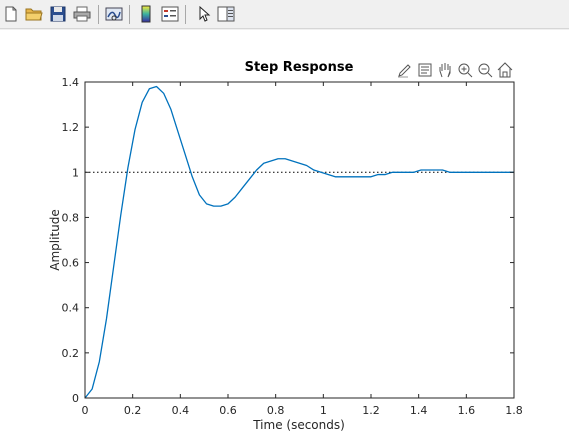  Describe the element at coordinates (505, 70) in the screenshot. I see `home-icon` at that location.